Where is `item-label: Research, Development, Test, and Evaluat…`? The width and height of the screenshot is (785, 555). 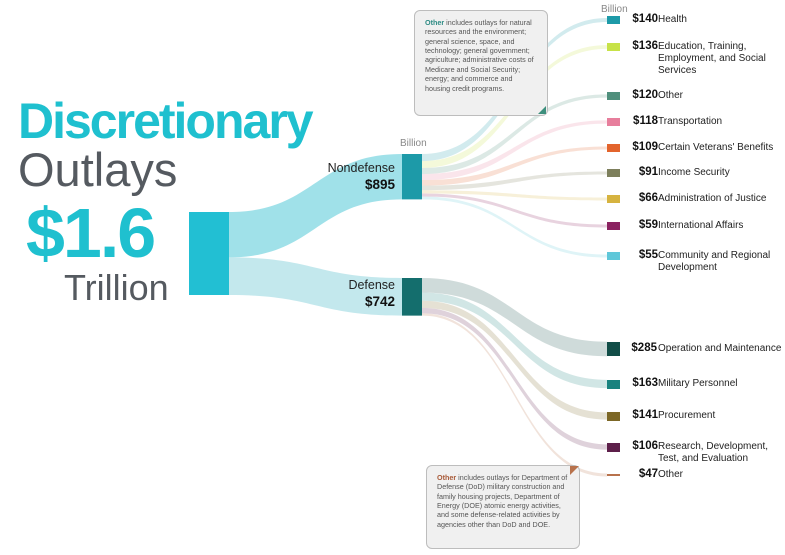 item-label: Research, Development, Test, and Evaluat… is located at coordinates (713, 452).